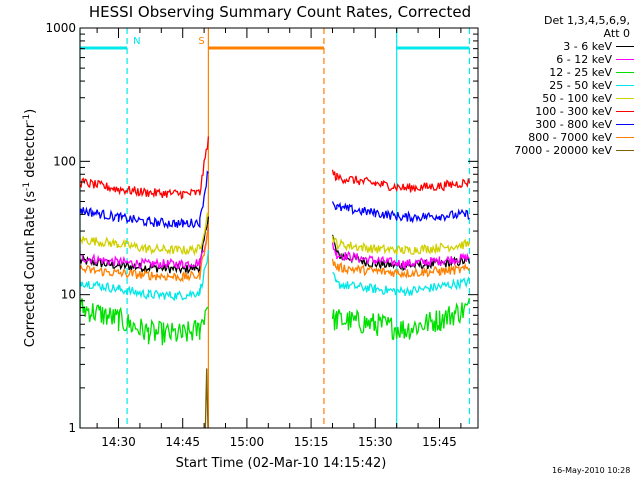  I want to click on legend-entry: 50 - 100 keV, so click(559, 98).